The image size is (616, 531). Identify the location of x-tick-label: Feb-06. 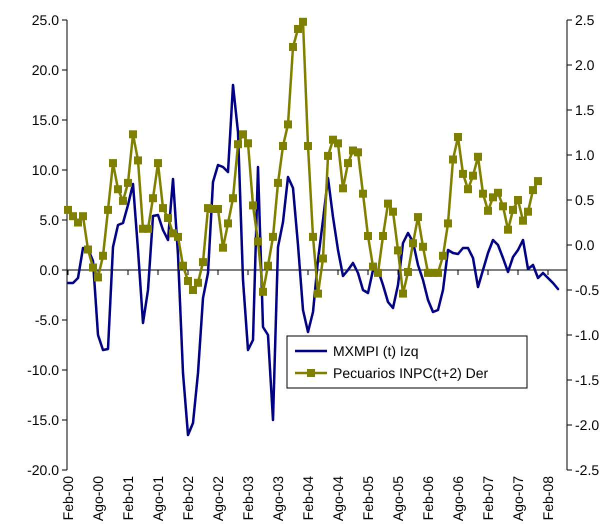
(428, 498).